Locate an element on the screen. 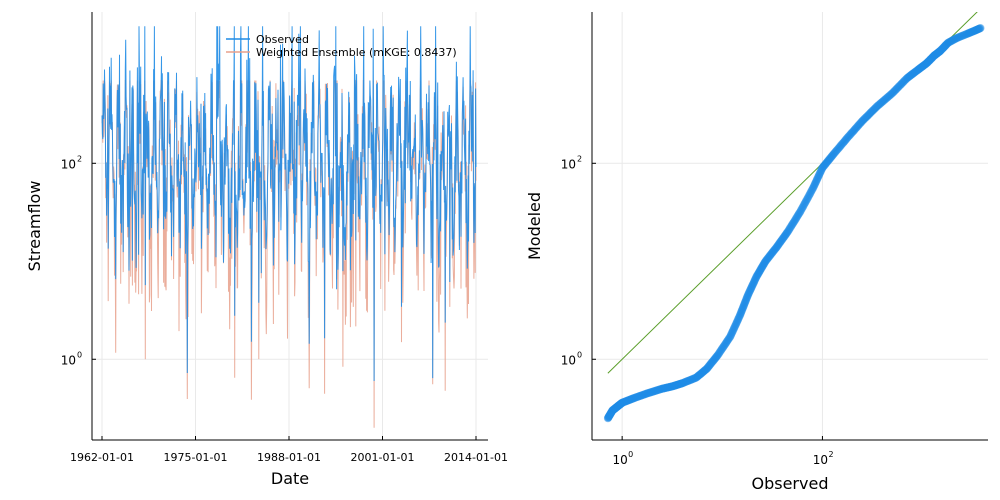 The image size is (1000, 500). left-x-tick-label: 1962-01-01 is located at coordinates (102, 457).